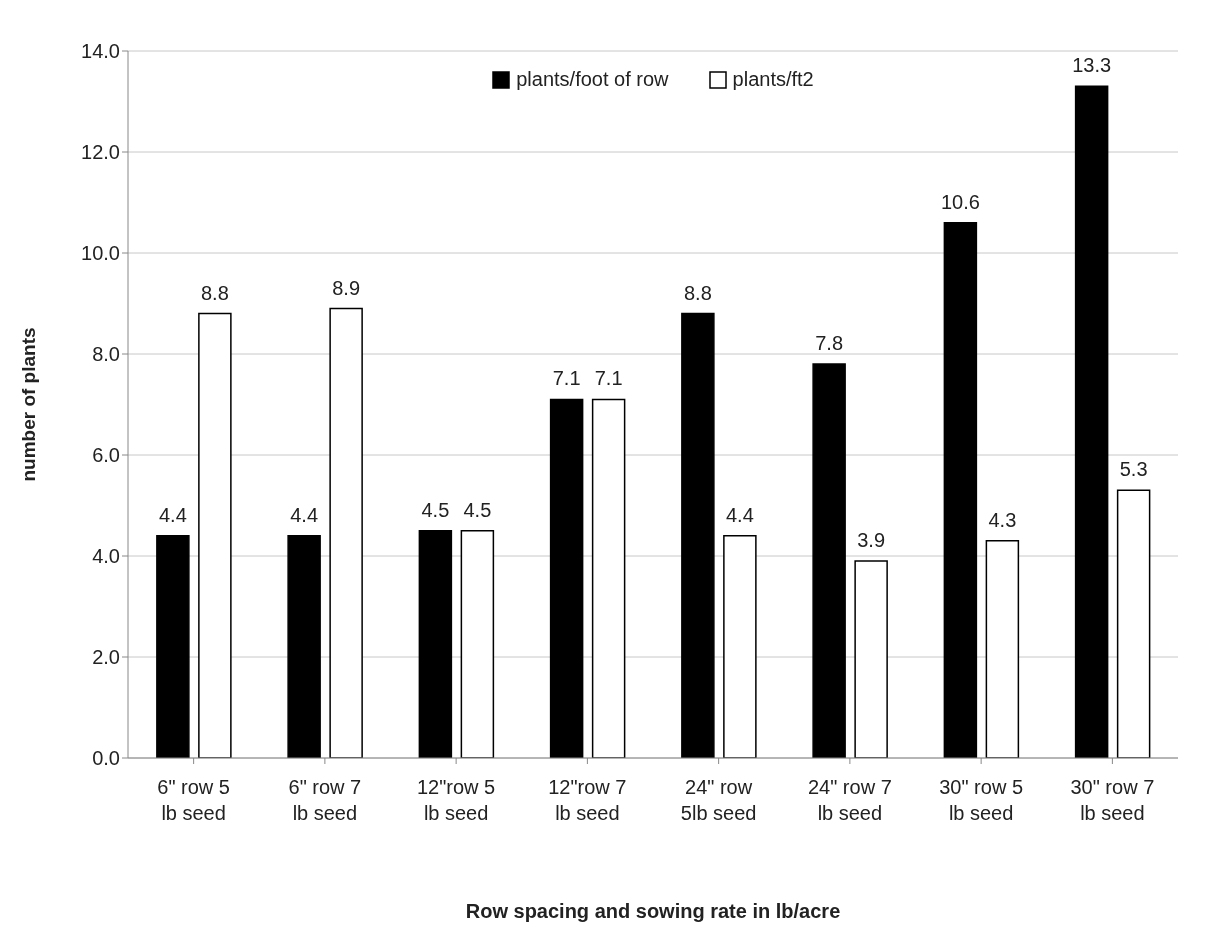  What do you see at coordinates (106, 657) in the screenshot?
I see `y-tick-label: 2.0` at bounding box center [106, 657].